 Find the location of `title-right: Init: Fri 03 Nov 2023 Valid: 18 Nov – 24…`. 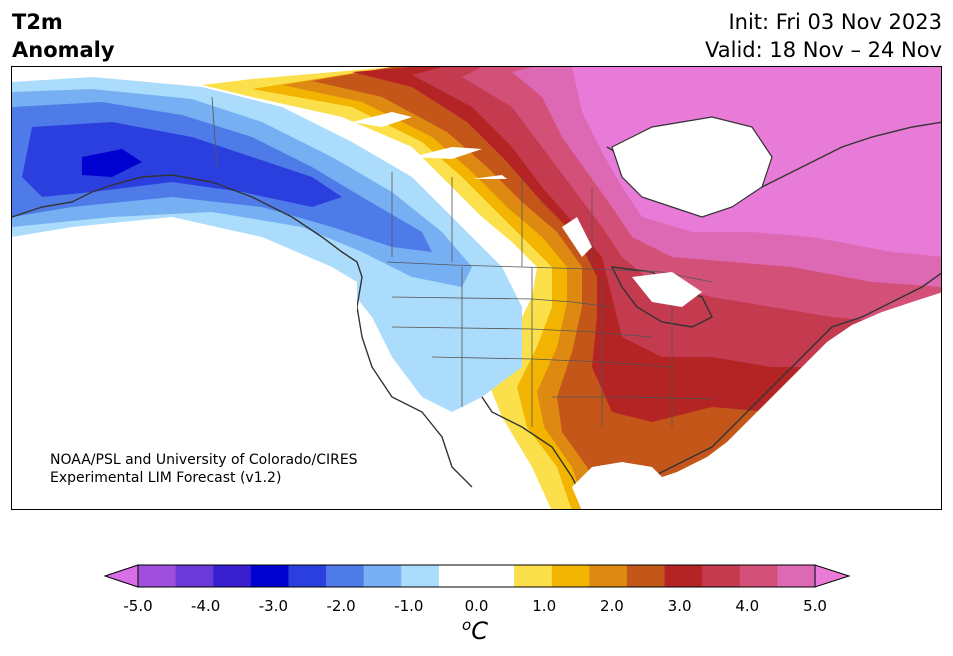

title-right: Init: Fri 03 Nov 2023 Valid: 18 Nov – 24… is located at coordinates (823, 36).